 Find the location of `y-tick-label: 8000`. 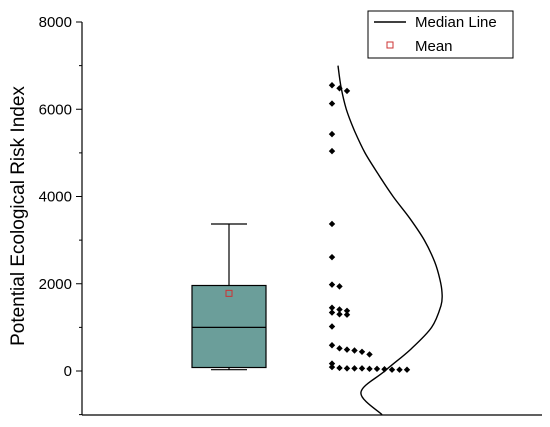

y-tick-label: 8000 is located at coordinates (55, 22).